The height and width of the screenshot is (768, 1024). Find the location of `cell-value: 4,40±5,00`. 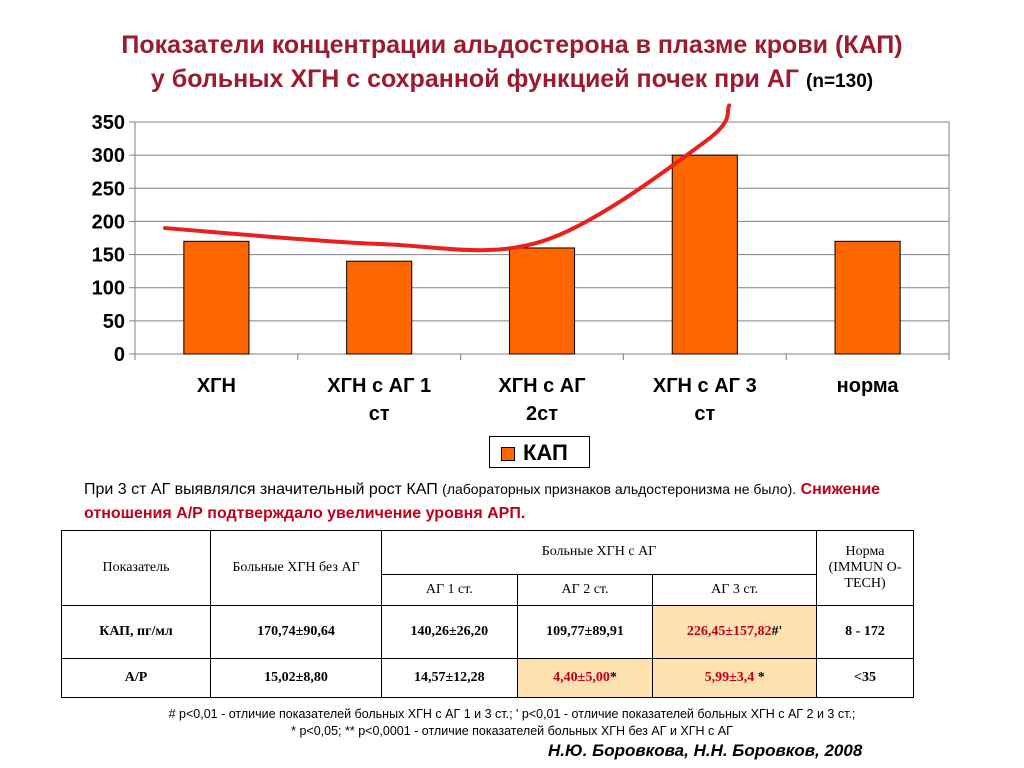

cell-value: 4,40±5,00 is located at coordinates (581, 677).